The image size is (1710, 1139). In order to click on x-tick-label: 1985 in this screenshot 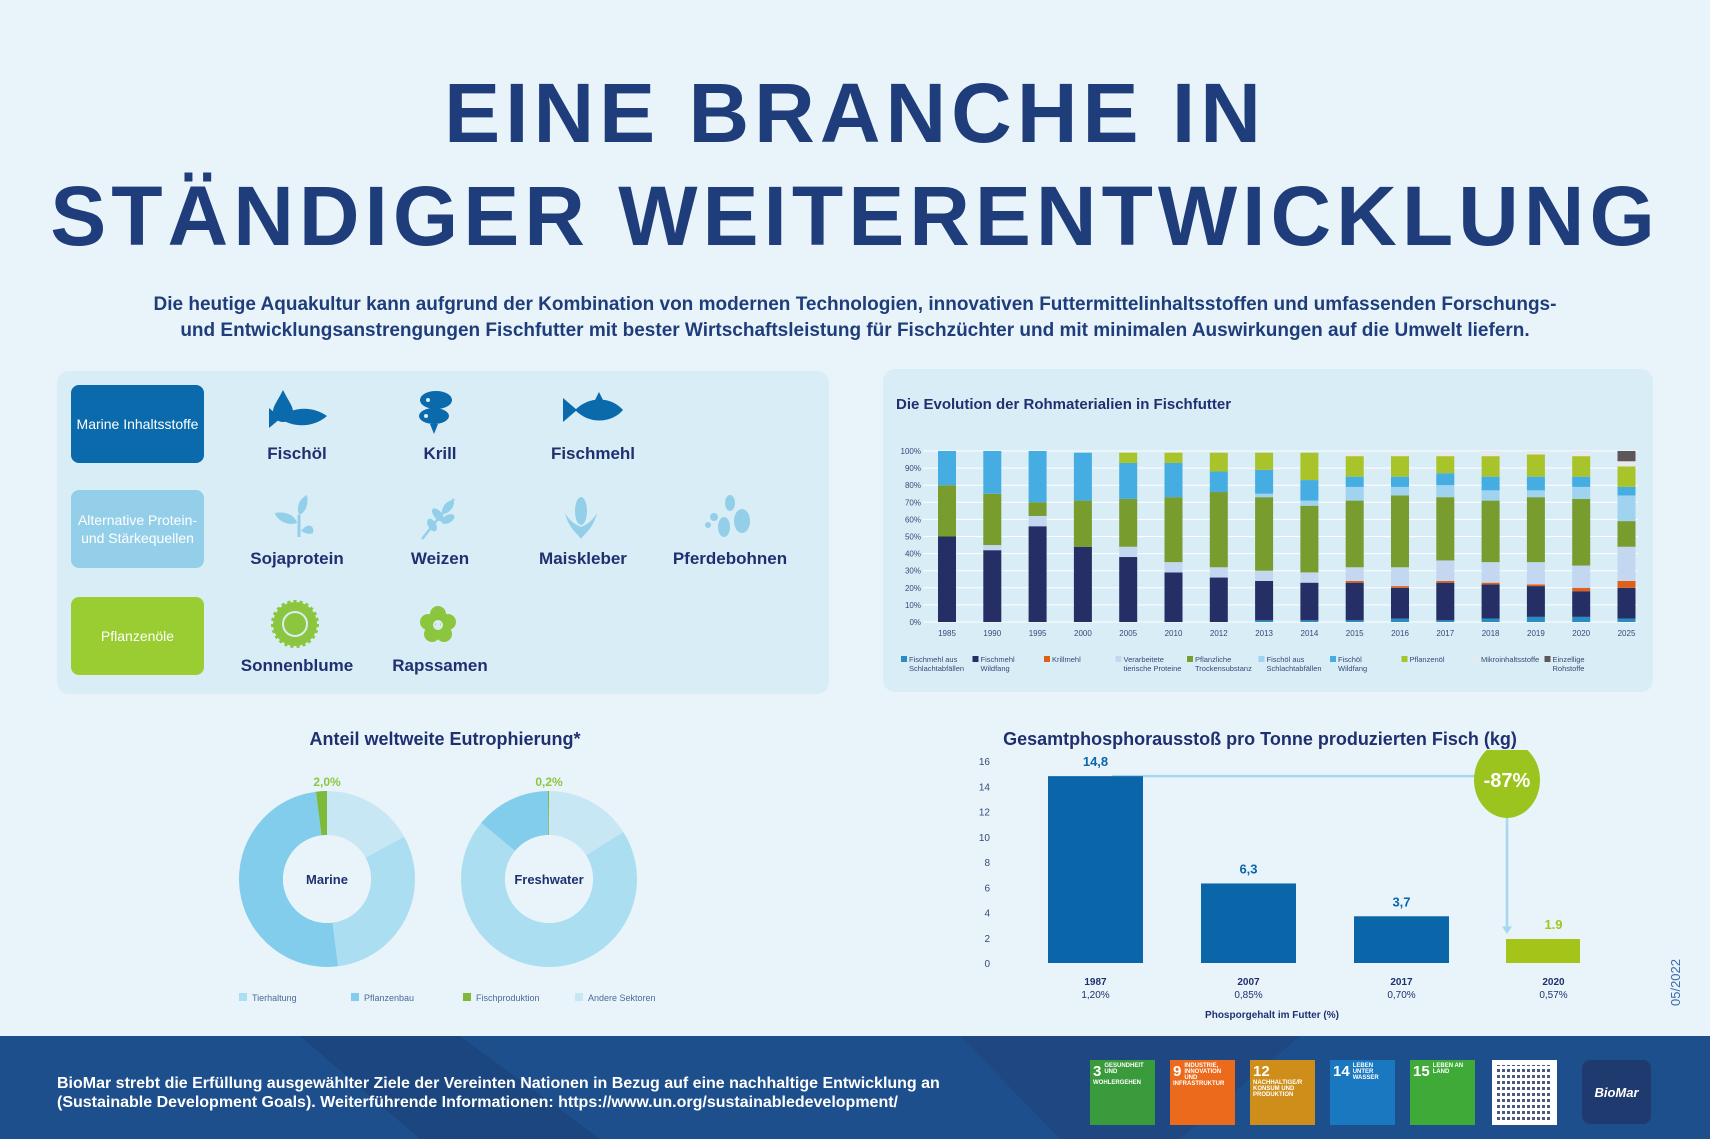, I will do `click(947, 633)`.